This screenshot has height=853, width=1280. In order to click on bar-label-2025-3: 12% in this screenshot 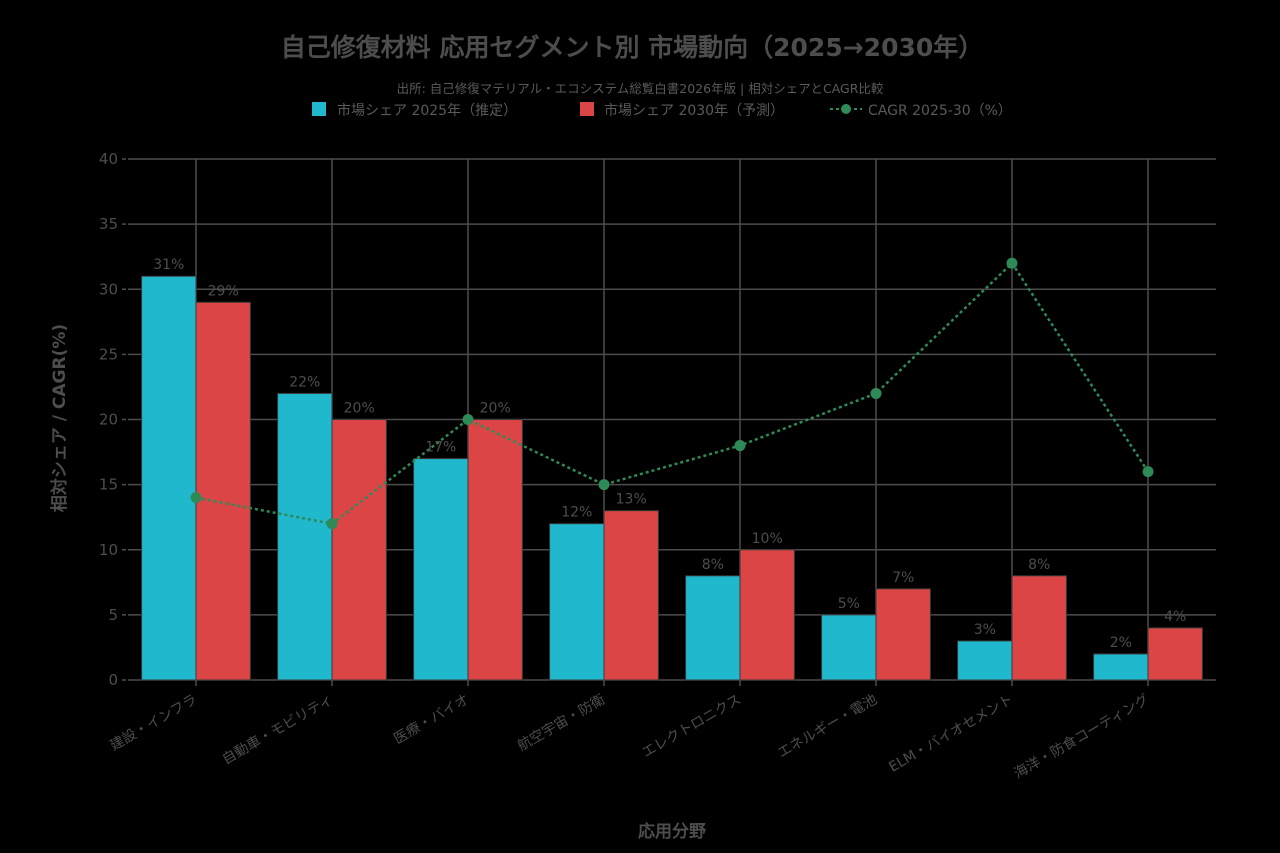, I will do `click(576, 513)`.